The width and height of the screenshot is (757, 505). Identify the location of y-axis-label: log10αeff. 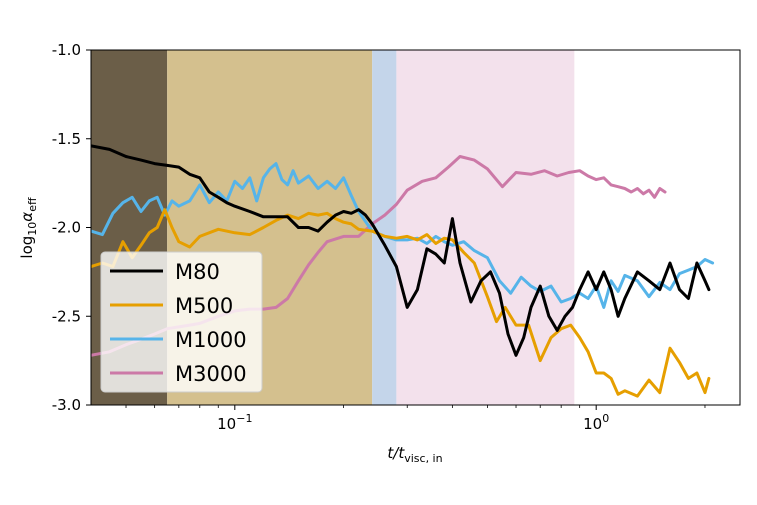
(28, 228).